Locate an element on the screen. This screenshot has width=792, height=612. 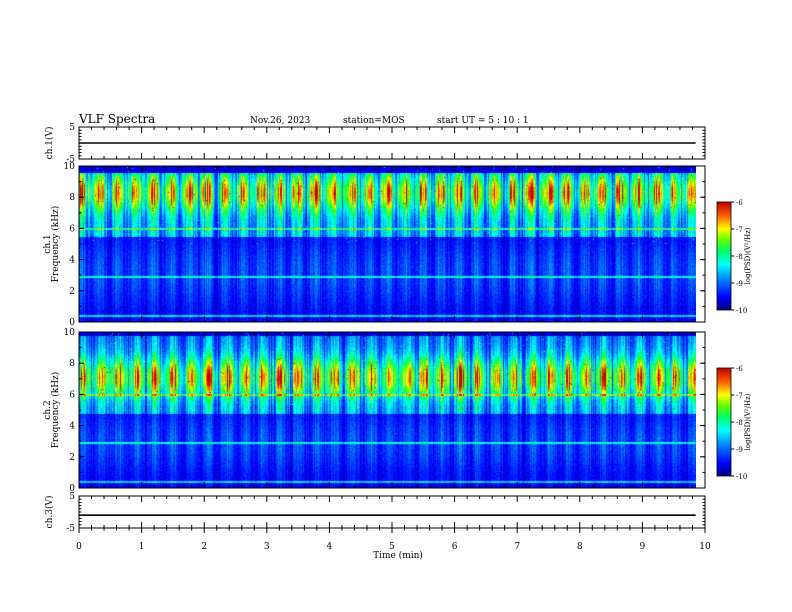
ch3-ytick-label: -5 is located at coordinates (70, 529).